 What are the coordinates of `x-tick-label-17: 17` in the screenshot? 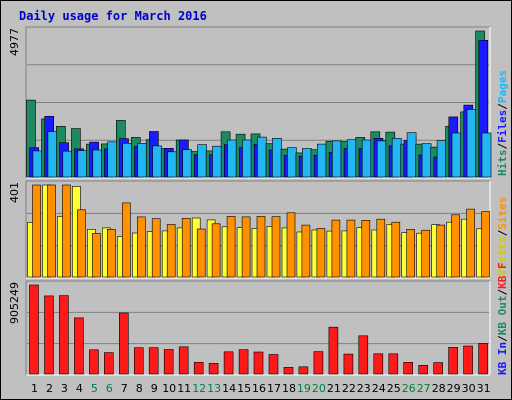 It's located at (274, 388).